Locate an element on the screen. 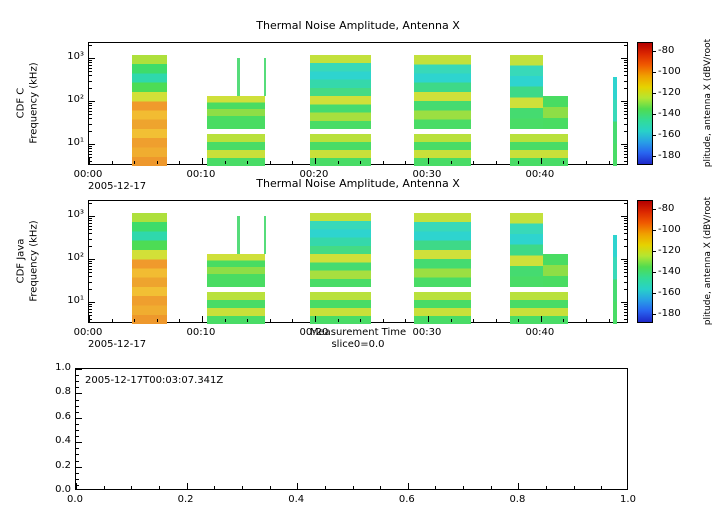 The width and height of the screenshot is (718, 532). colorbar-cdf-java is located at coordinates (645, 261).